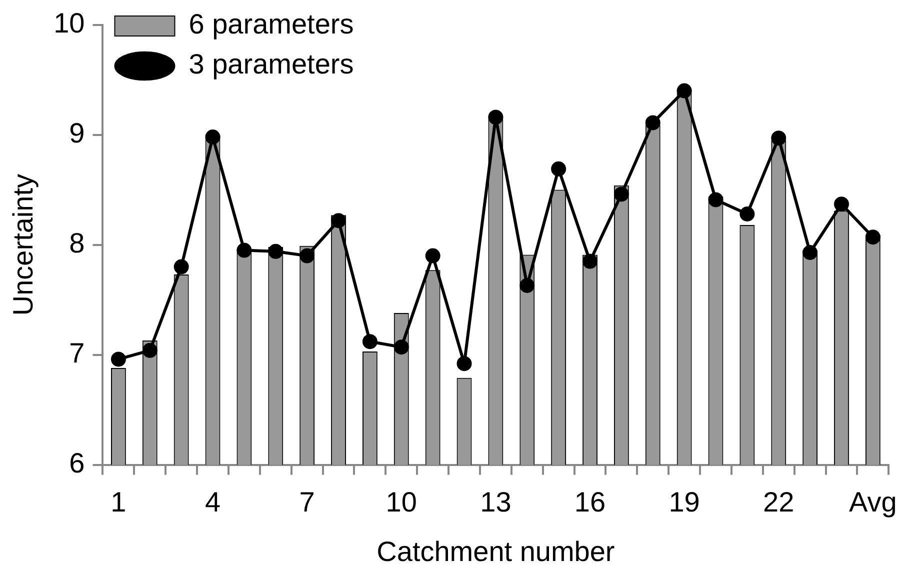 This screenshot has height=574, width=909. Describe the element at coordinates (212, 502) in the screenshot. I see `x-tick-label: 4` at that location.